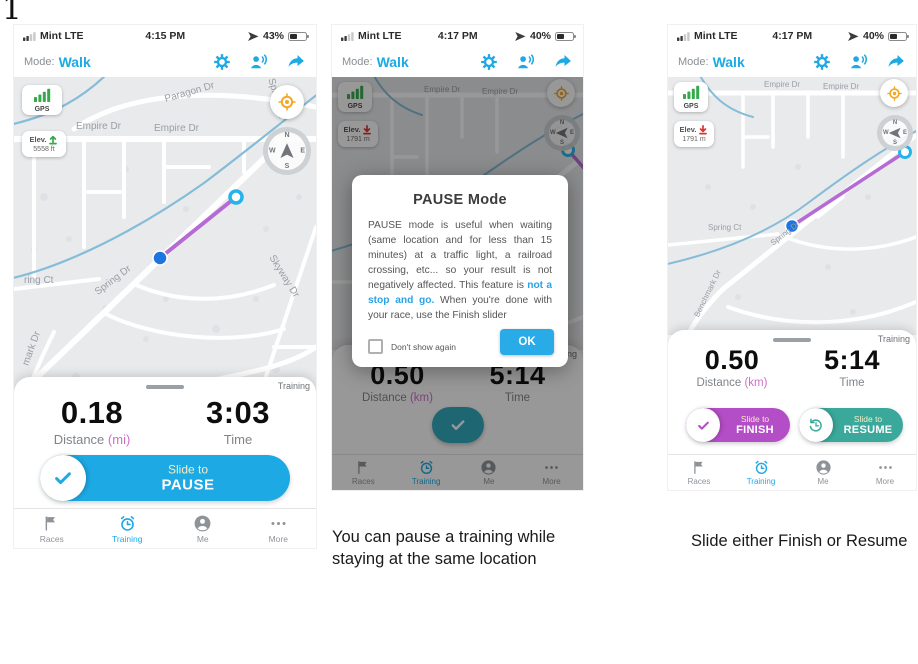  Describe the element at coordinates (732, 360) in the screenshot. I see `distance-value: 0.50` at that location.